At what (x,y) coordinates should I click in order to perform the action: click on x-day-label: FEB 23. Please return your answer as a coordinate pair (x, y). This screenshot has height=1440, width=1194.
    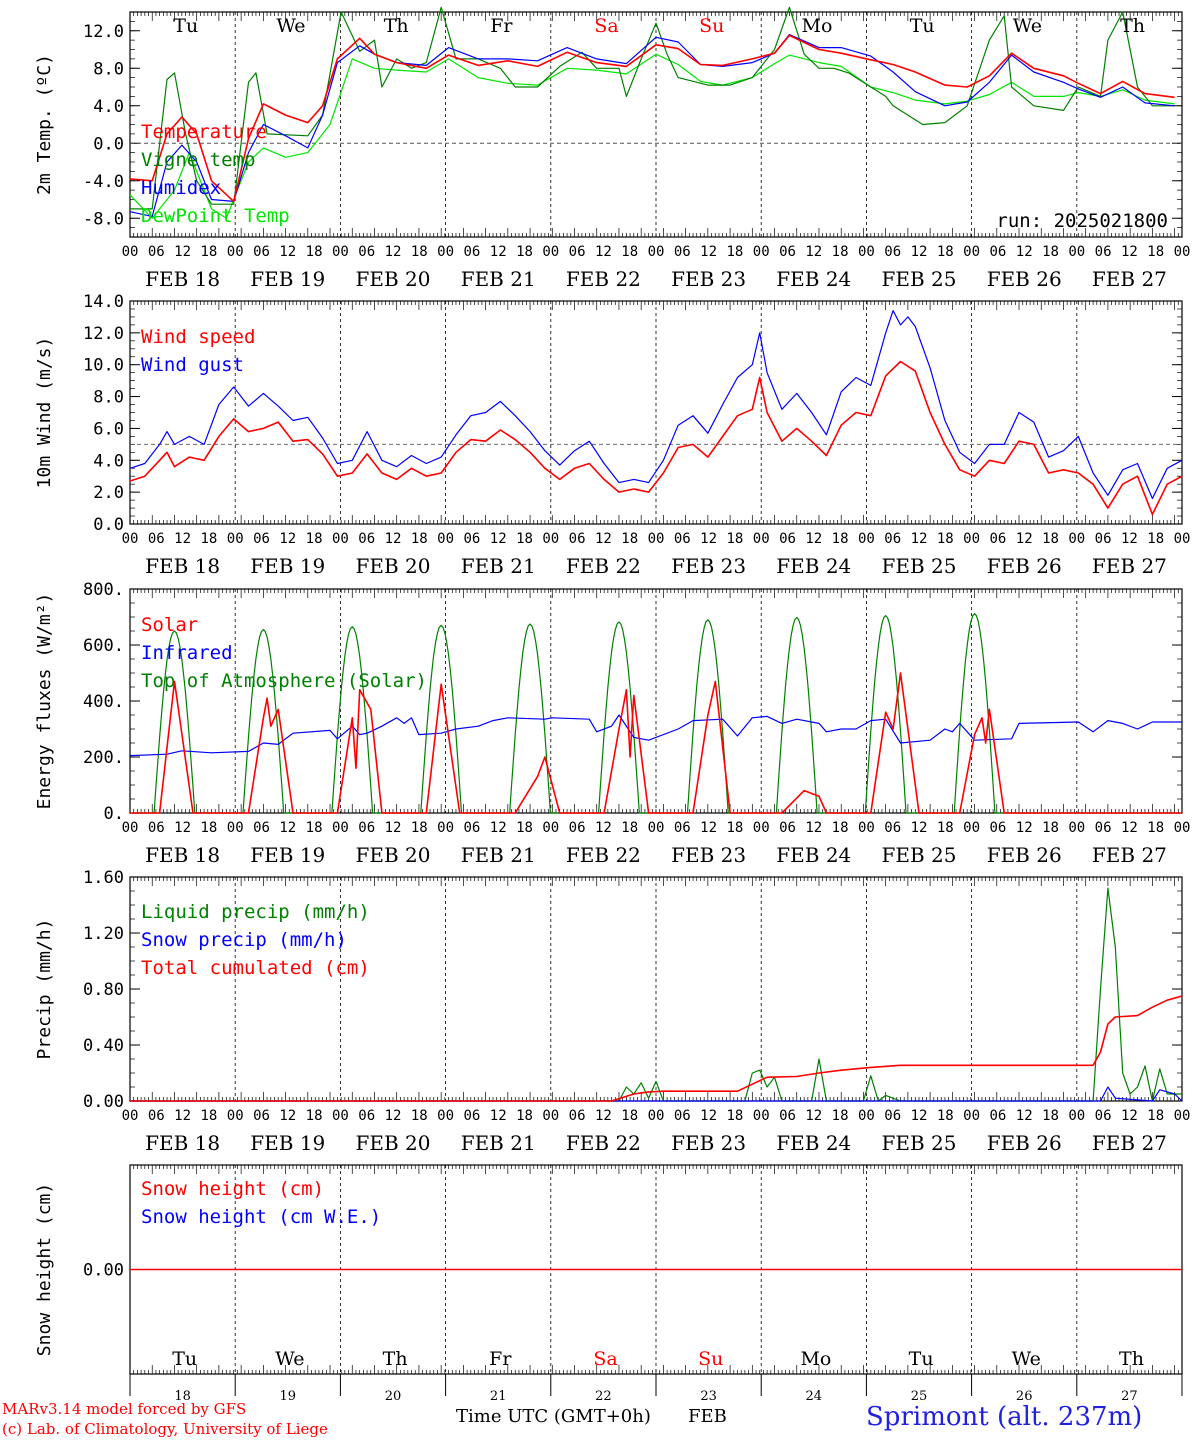
    Looking at the image, I should click on (708, 279).